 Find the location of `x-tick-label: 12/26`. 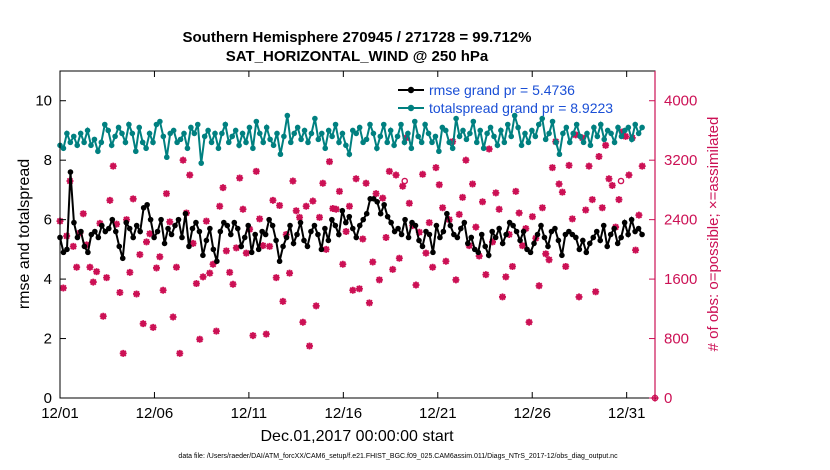

x-tick-label: 12/26 is located at coordinates (532, 413).